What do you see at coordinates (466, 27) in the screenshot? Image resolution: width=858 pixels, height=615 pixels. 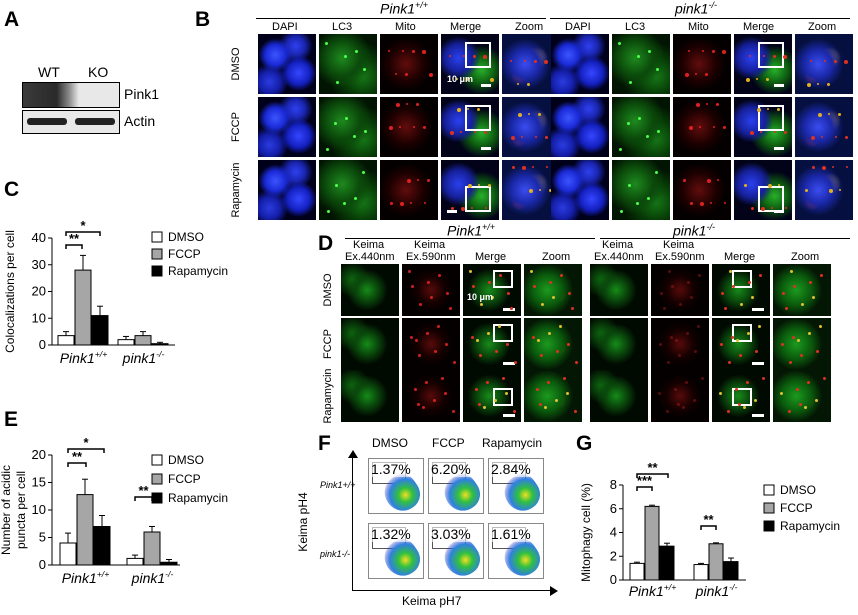 I see `b-col-merge: Merge` at bounding box center [466, 27].